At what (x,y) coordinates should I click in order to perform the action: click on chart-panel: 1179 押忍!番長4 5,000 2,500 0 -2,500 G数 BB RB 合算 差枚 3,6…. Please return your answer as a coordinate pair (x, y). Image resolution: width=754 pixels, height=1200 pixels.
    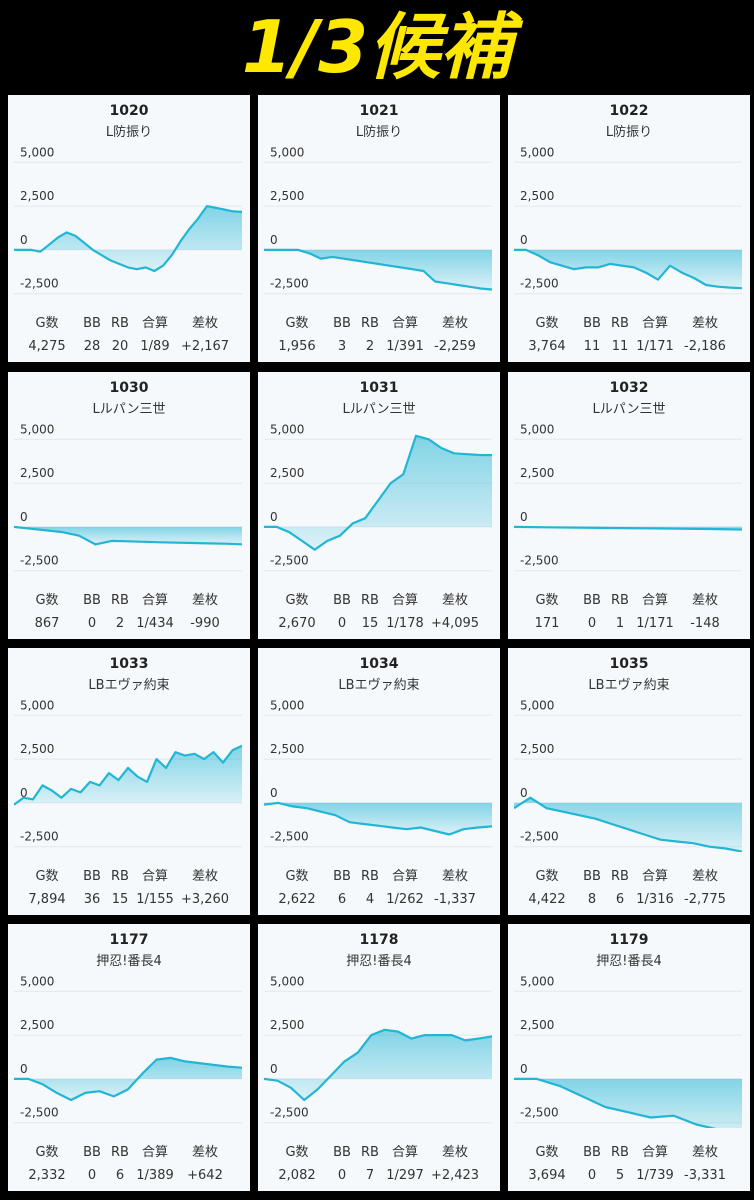
    Looking at the image, I should click on (629, 1057).